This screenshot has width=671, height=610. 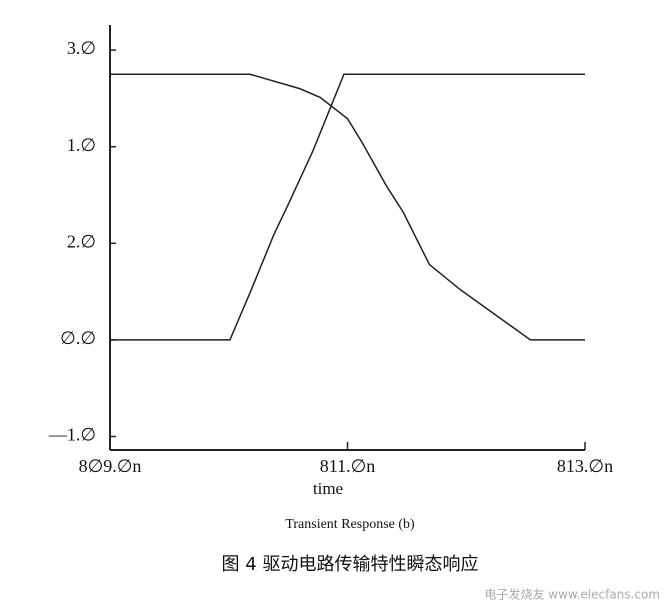 I want to click on y-tick-label: ∅.∅, so click(x=78, y=338).